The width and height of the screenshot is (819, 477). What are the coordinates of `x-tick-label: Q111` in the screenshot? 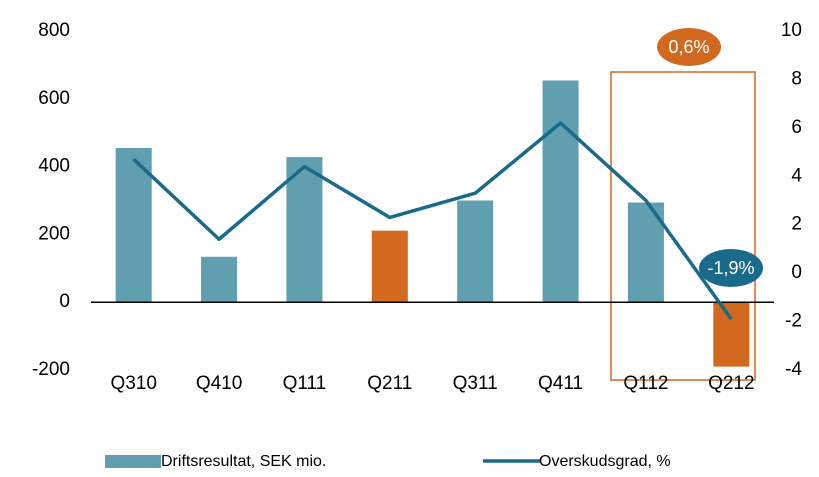 It's located at (305, 383).